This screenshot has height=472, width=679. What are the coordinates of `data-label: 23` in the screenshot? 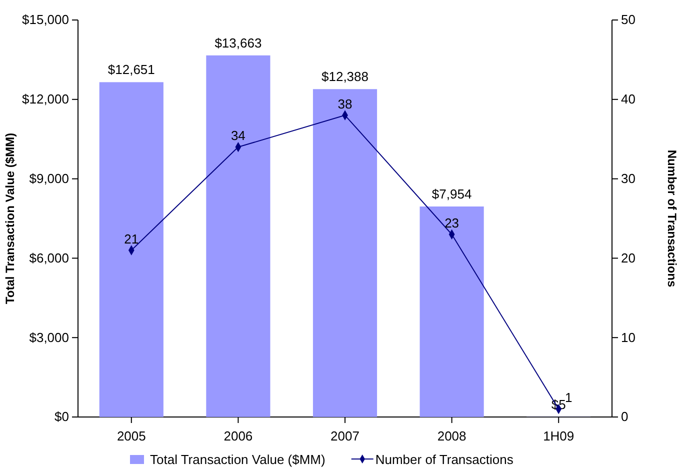 It's located at (452, 222).